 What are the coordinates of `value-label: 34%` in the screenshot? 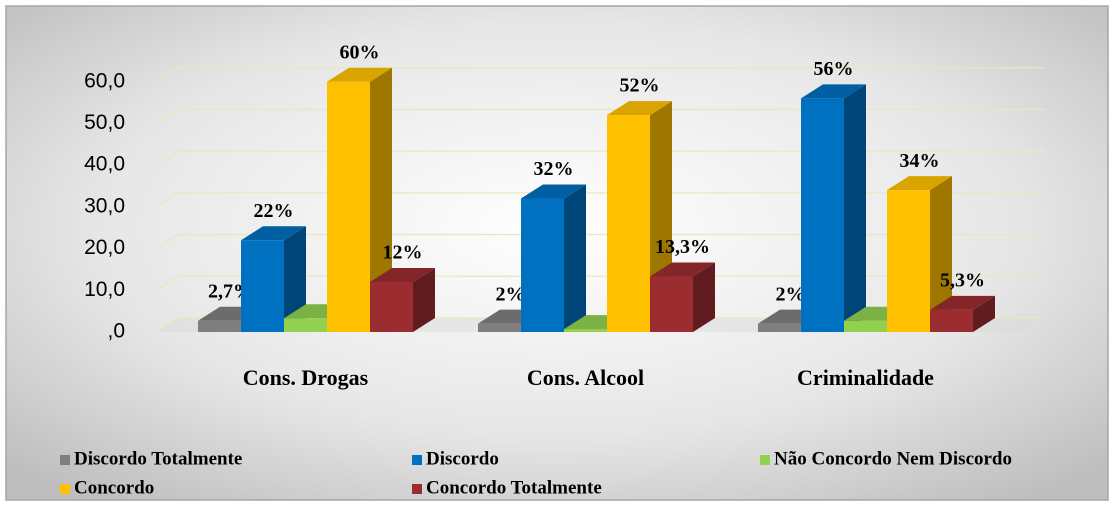 It's located at (920, 161).